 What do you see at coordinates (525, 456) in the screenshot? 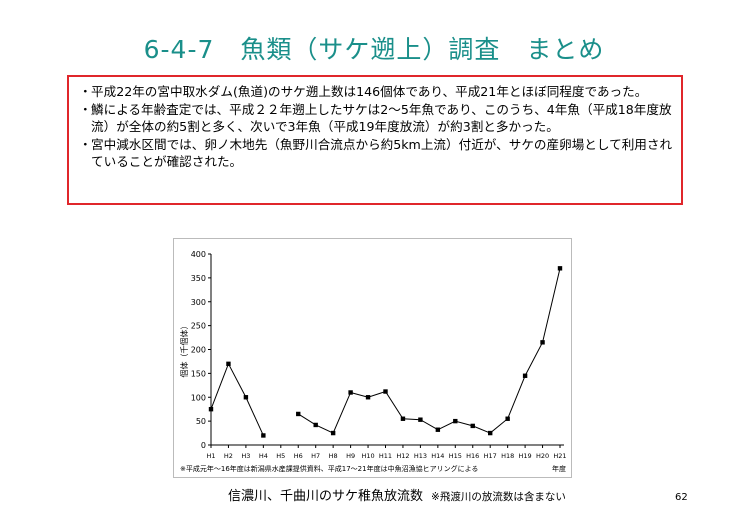
I see `x-tick-label: H19` at bounding box center [525, 456].